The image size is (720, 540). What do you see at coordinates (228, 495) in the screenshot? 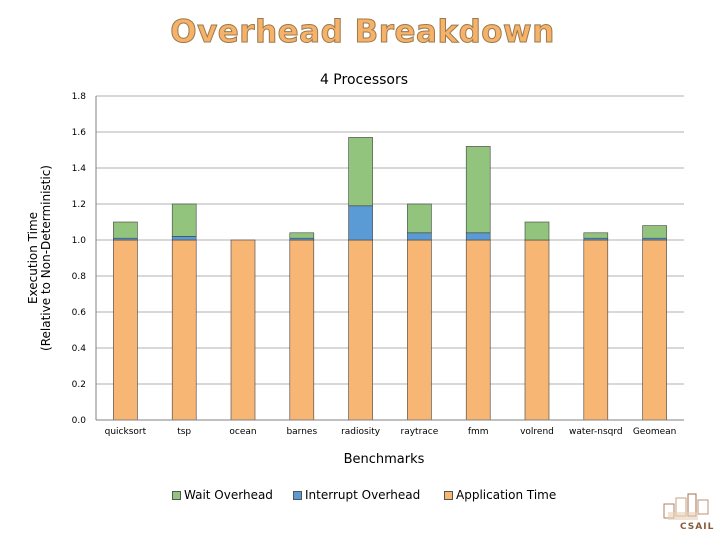
I see `legend-label-wait: Wait Overhead` at bounding box center [228, 495].